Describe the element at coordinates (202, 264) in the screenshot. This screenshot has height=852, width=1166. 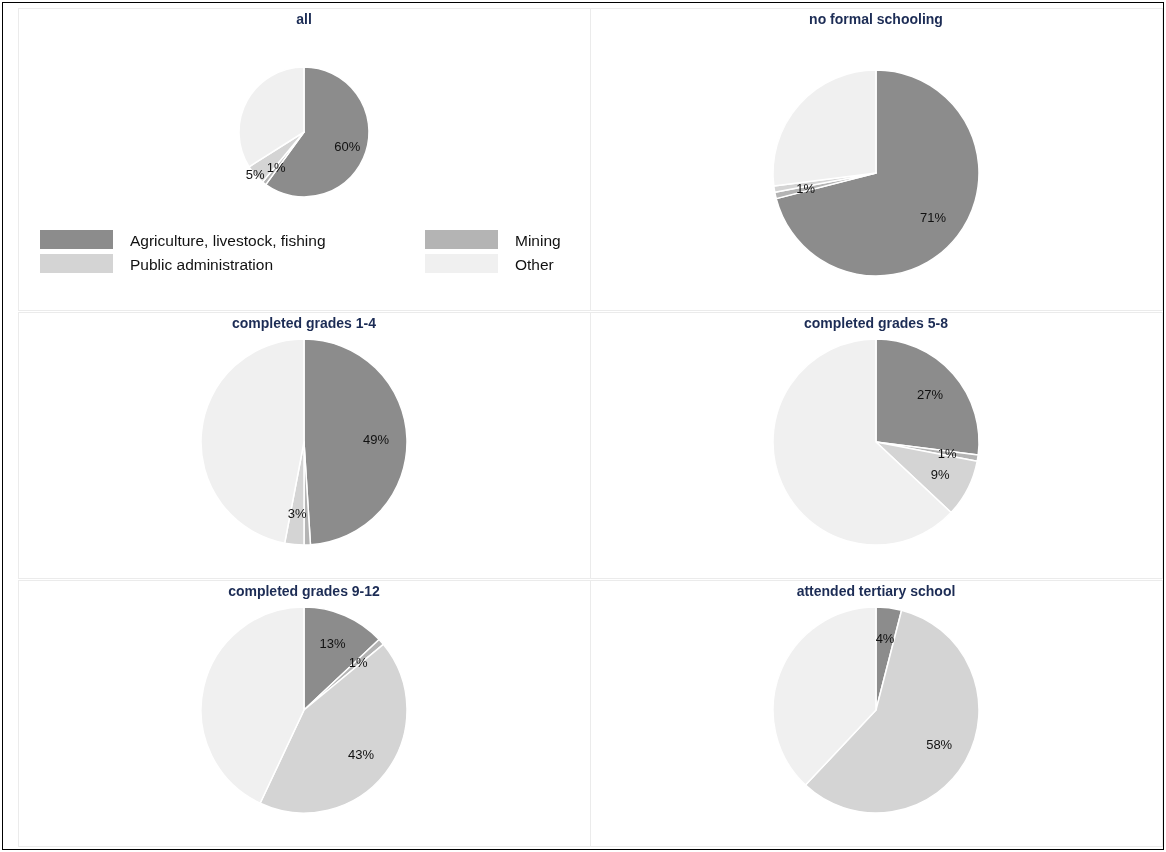
I see `legend-label: Public administration` at that location.